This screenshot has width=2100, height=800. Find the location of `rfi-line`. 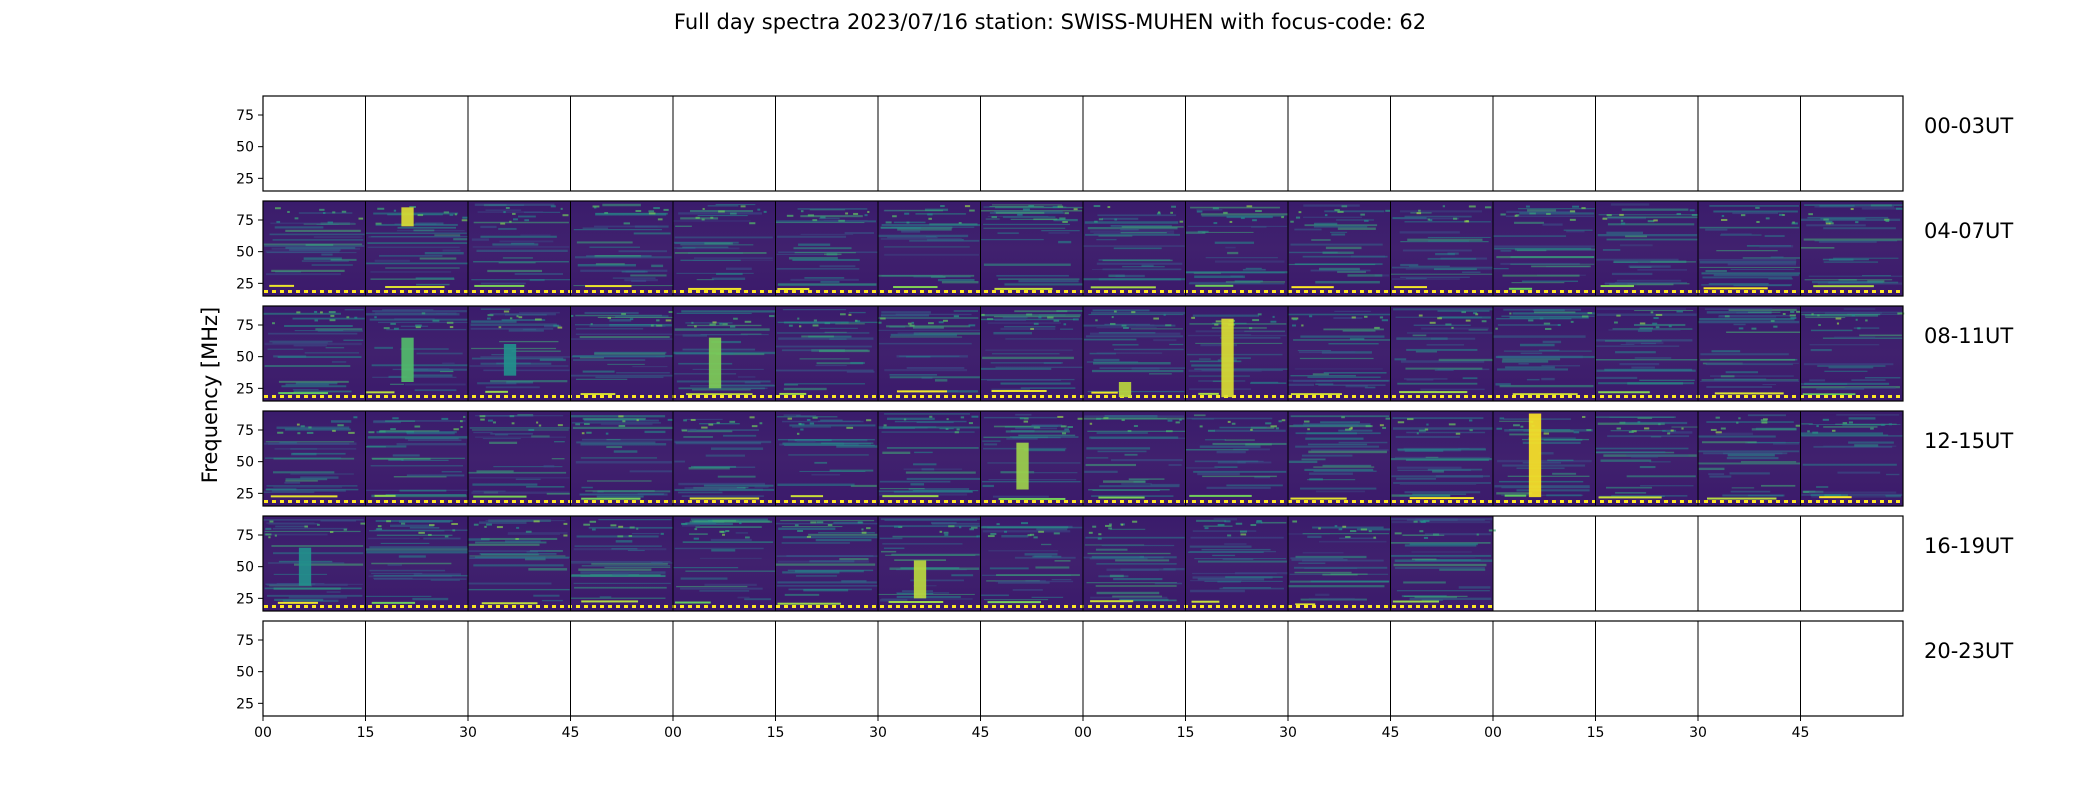

rfi-line is located at coordinates (809, 603).